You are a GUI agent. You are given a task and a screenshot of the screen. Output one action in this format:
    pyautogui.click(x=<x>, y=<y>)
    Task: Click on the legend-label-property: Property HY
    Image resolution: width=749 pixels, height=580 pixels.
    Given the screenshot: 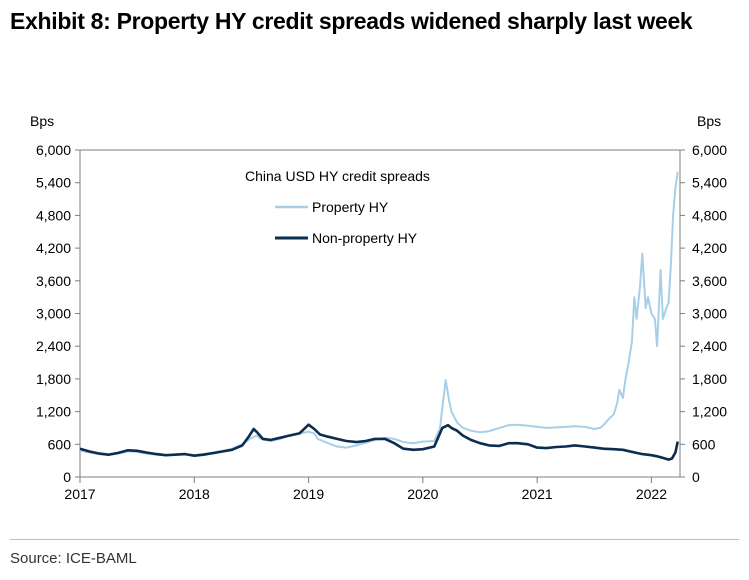 What is the action you would take?
    pyautogui.click(x=350, y=207)
    